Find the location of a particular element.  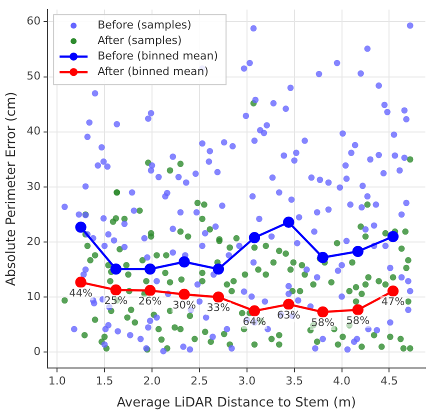

annotation: 26% is located at coordinates (150, 302).